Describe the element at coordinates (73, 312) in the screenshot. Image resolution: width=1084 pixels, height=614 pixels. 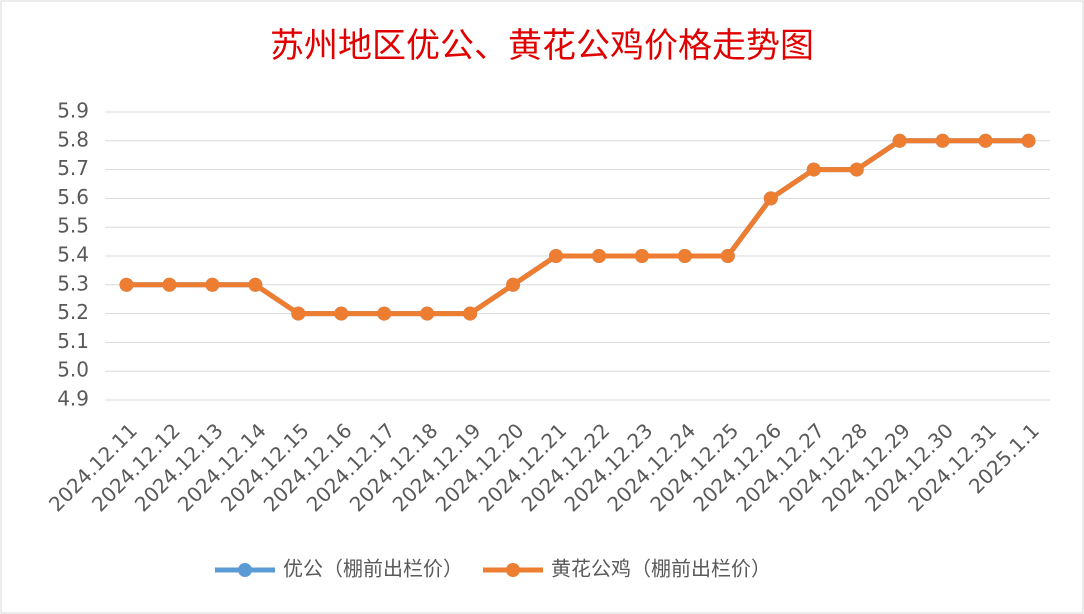
I see `y-tick-label: 5.2` at that location.